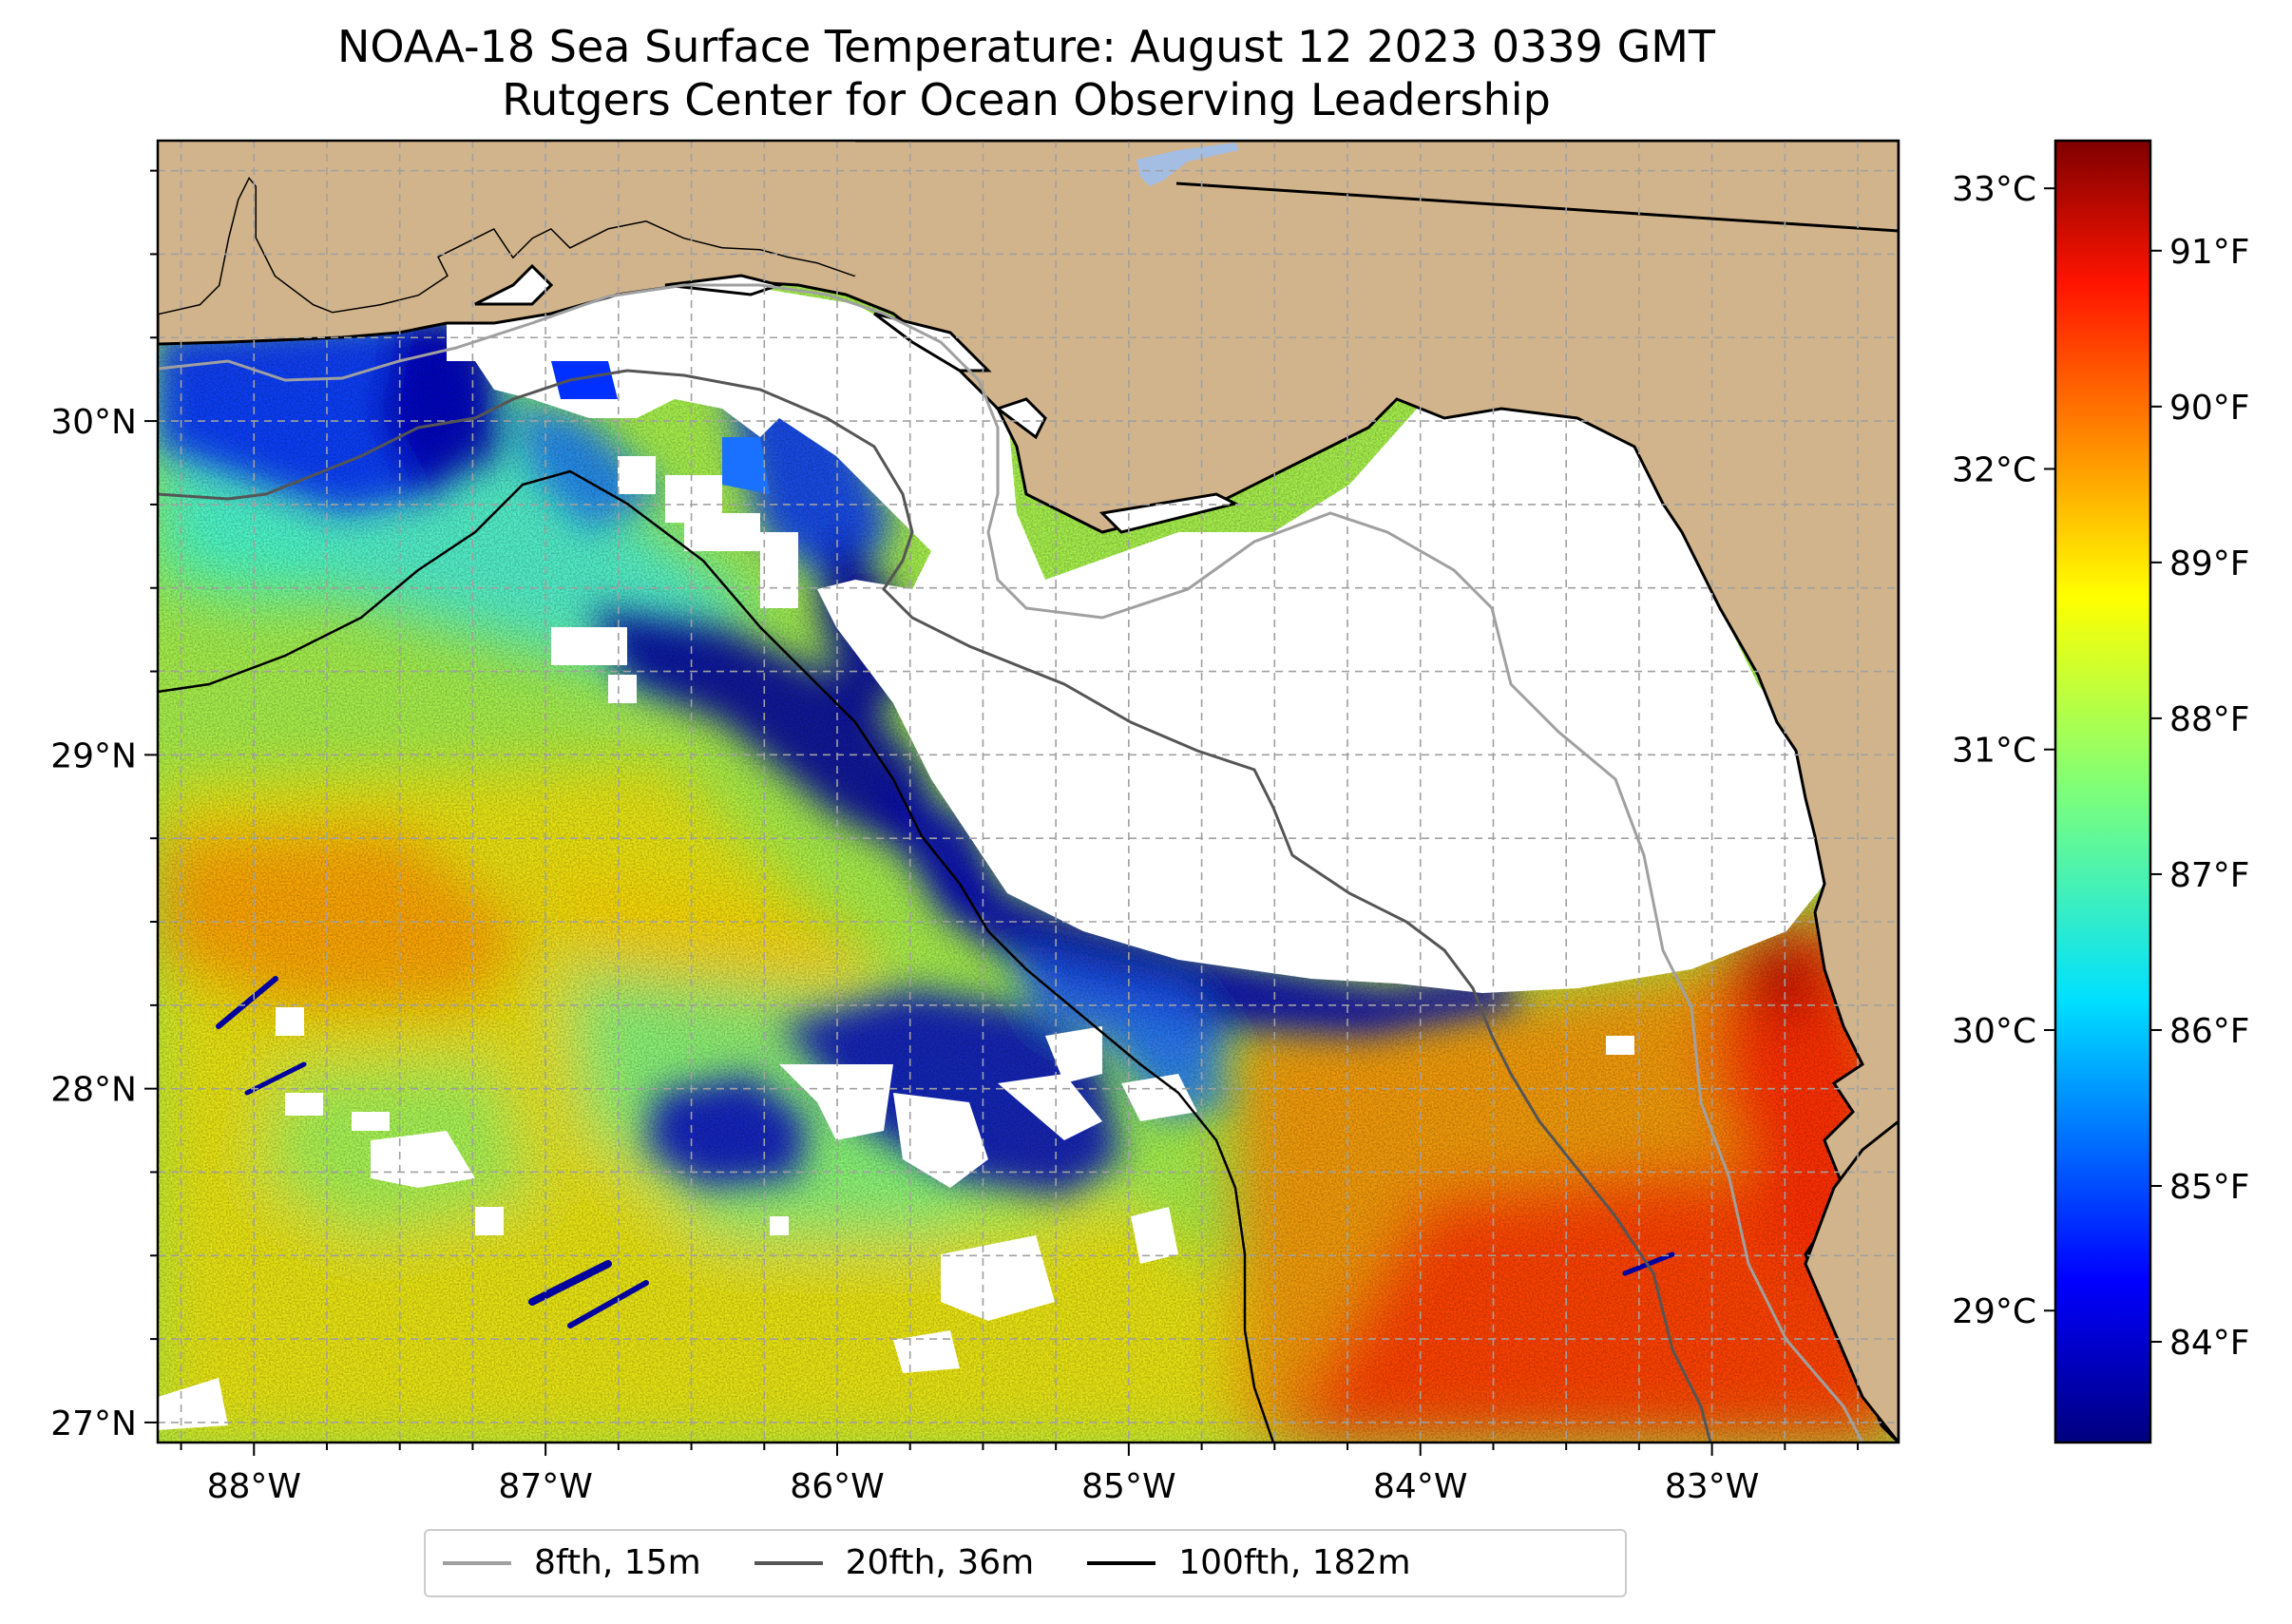  I want to click on celsius-tick-label: 32°C, so click(1994, 469).